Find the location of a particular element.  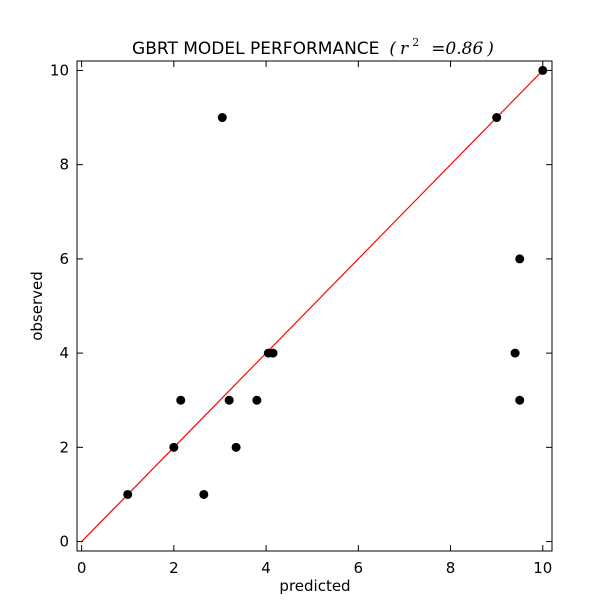

chart-title-text: GBRT MODEL PERFORMANCE is located at coordinates (255, 49).